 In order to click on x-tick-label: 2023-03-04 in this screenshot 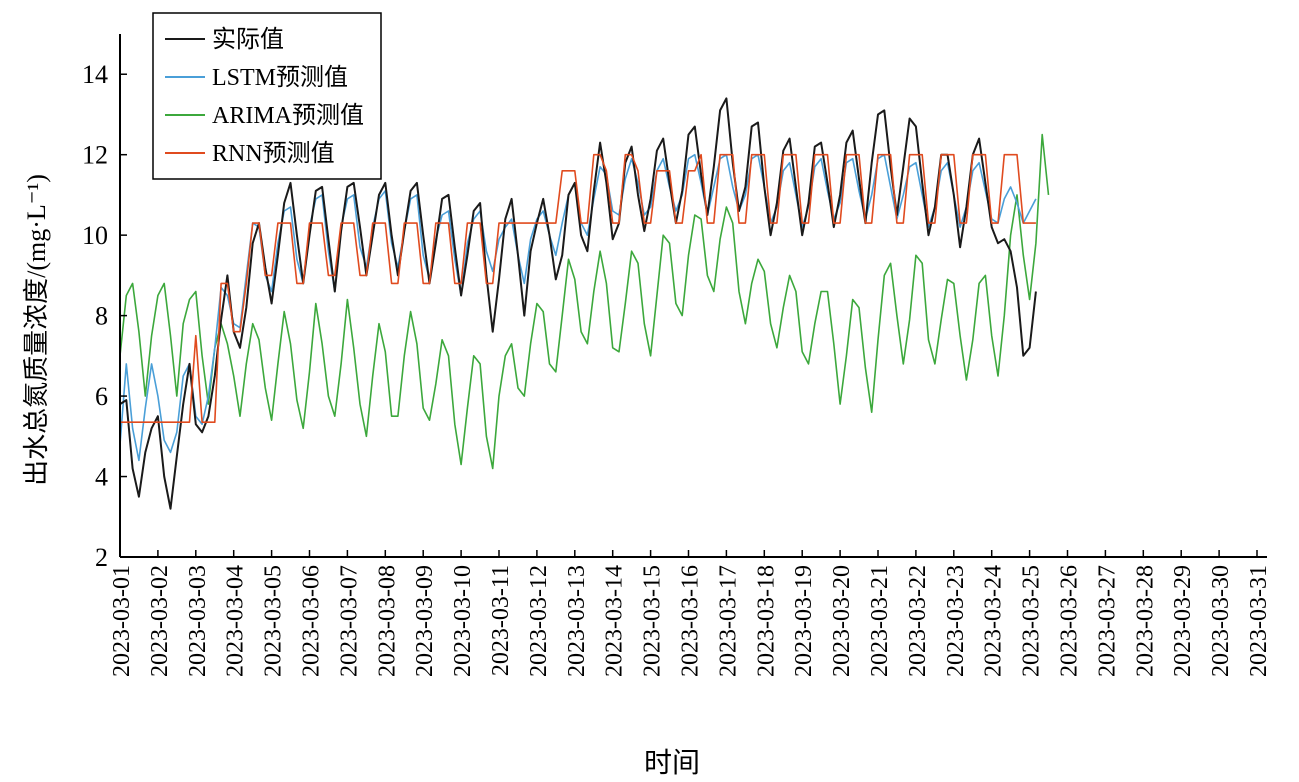, I will do `click(236, 621)`.